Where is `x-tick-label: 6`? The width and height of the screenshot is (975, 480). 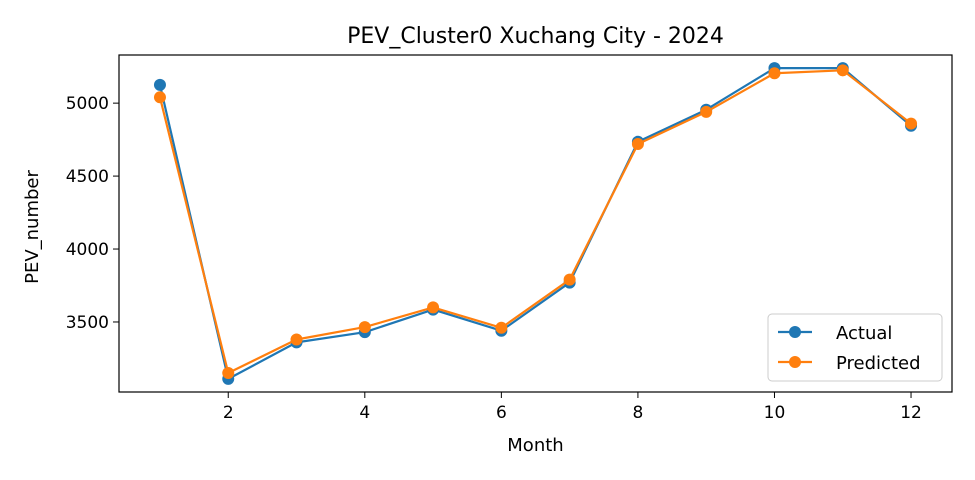 x-tick-label: 6 is located at coordinates (501, 413).